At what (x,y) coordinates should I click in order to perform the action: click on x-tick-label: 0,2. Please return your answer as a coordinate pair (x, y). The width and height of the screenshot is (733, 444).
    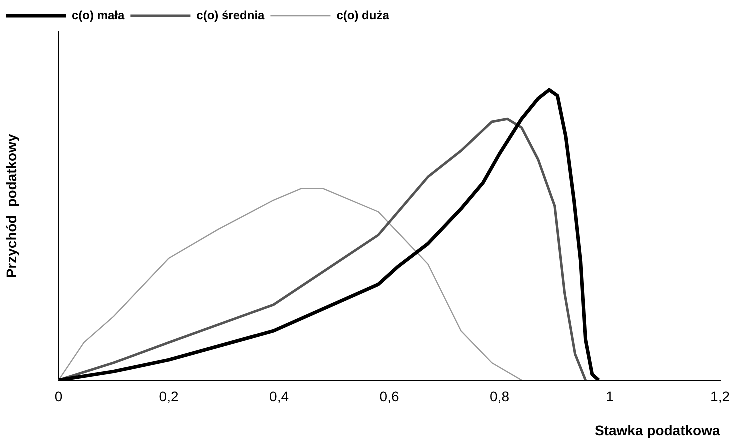
    Looking at the image, I should click on (169, 396).